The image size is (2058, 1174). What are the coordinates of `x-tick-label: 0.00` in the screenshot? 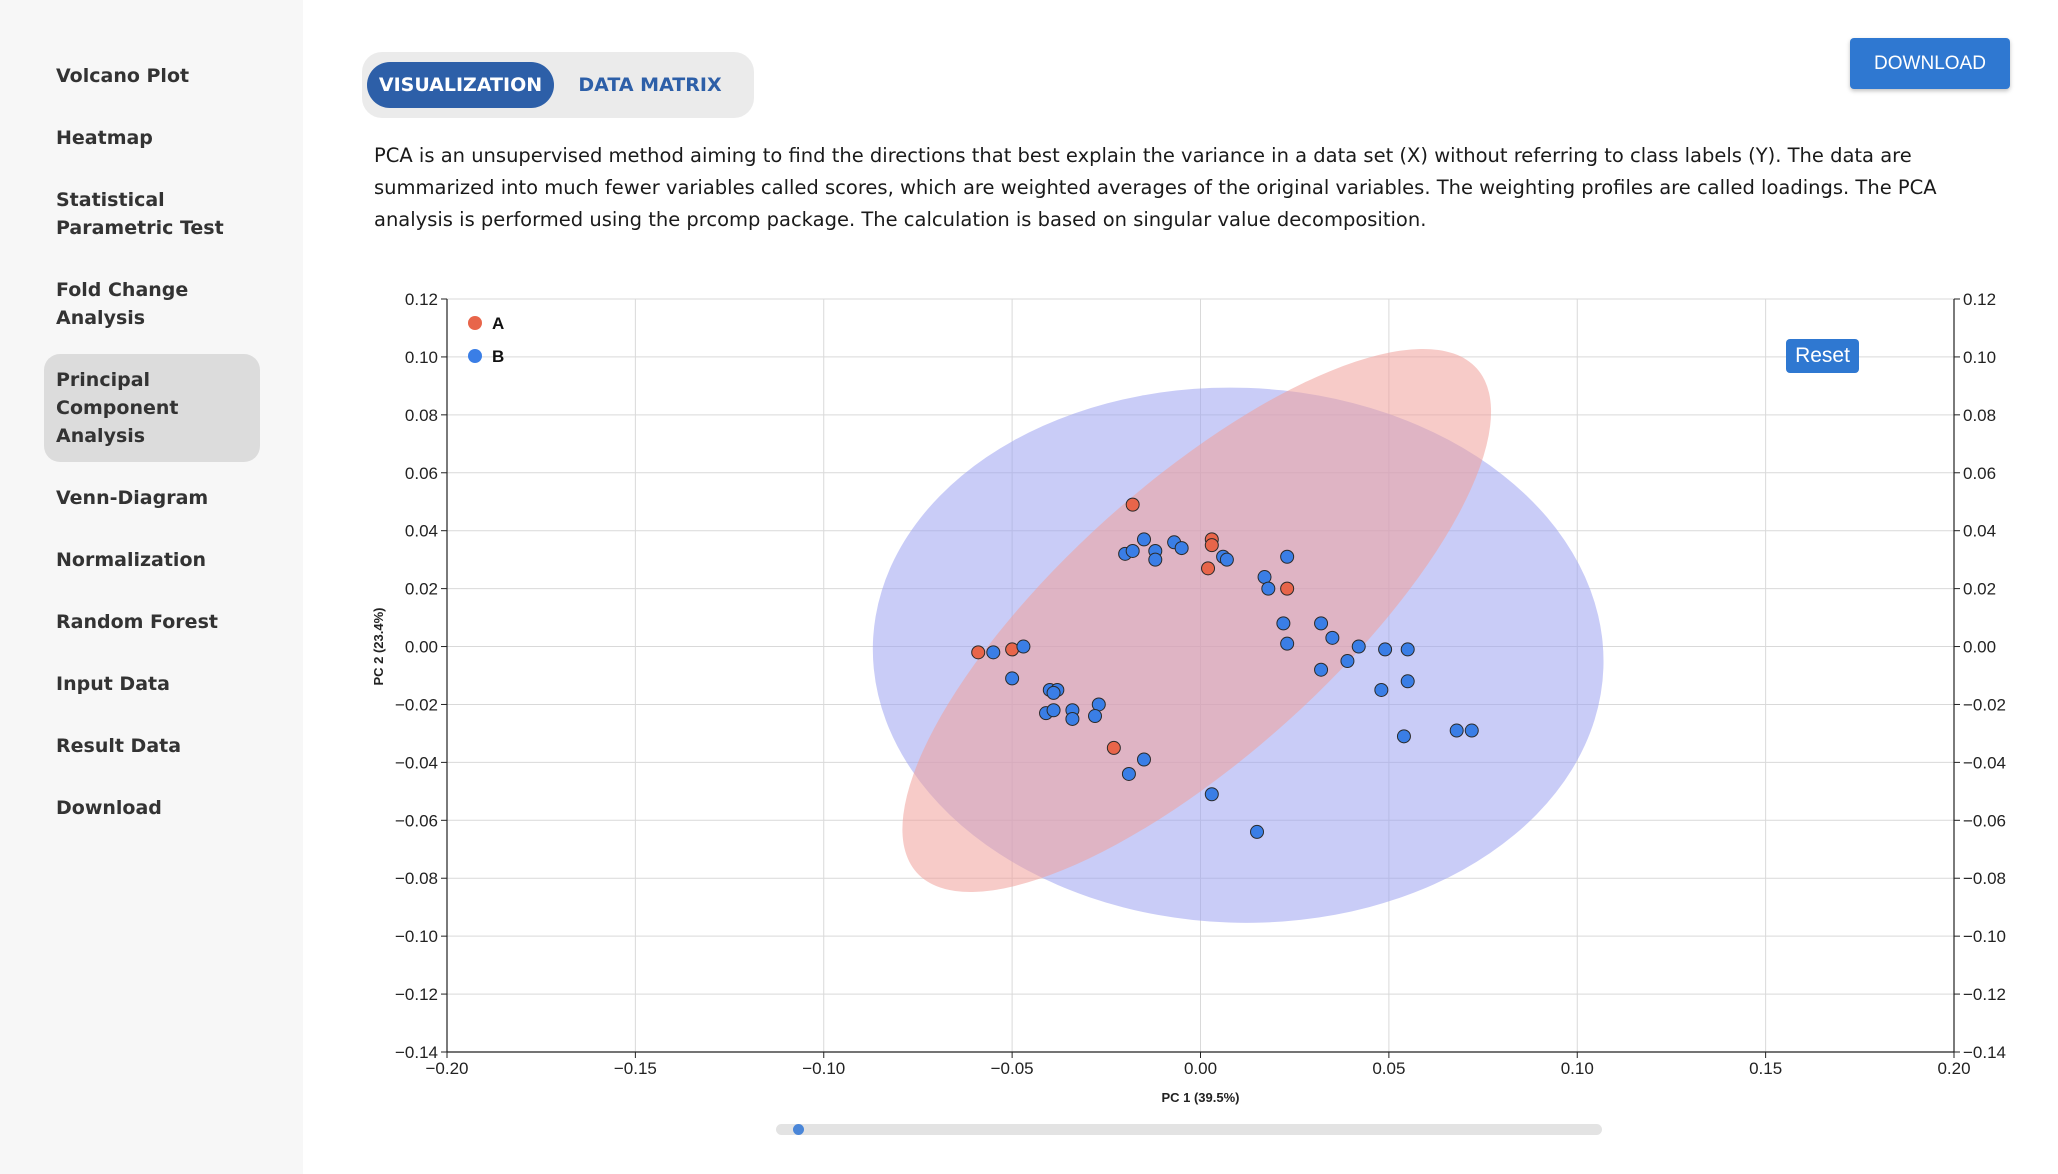 It's located at (1200, 1068).